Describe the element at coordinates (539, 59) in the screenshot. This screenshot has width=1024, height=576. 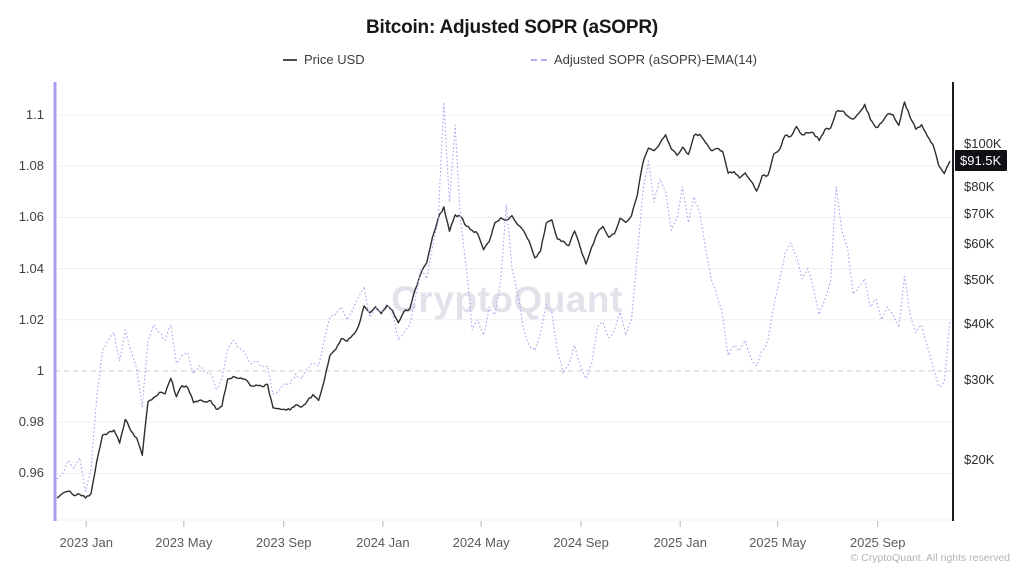
I see `asopr-line-swatch-icon` at that location.